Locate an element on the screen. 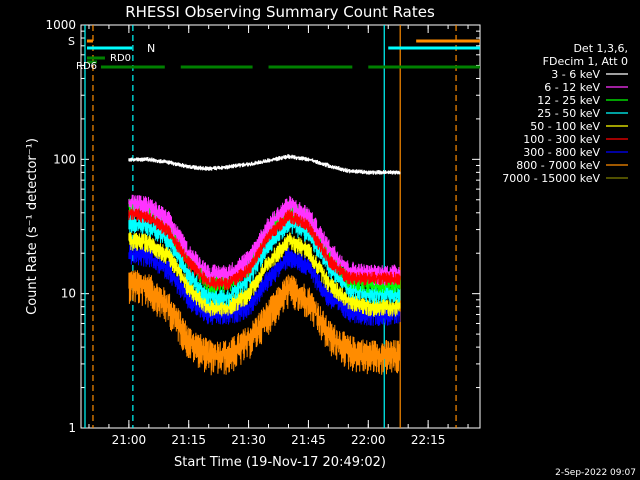  legend-label: 800 - 7000 keV is located at coordinates (558, 165).